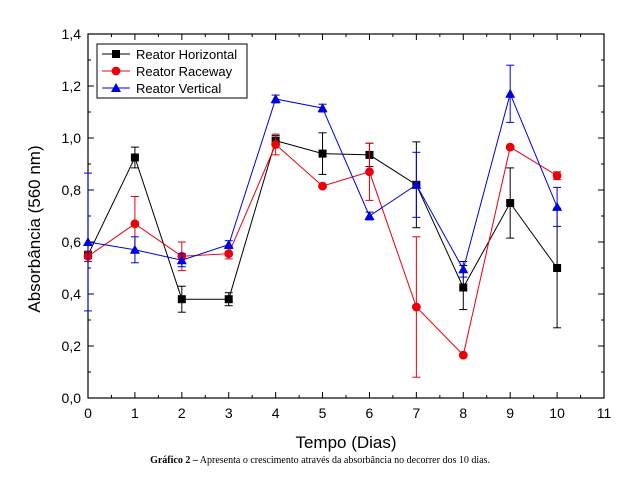  What do you see at coordinates (463, 413) in the screenshot?
I see `x-tick-label: 8` at bounding box center [463, 413].